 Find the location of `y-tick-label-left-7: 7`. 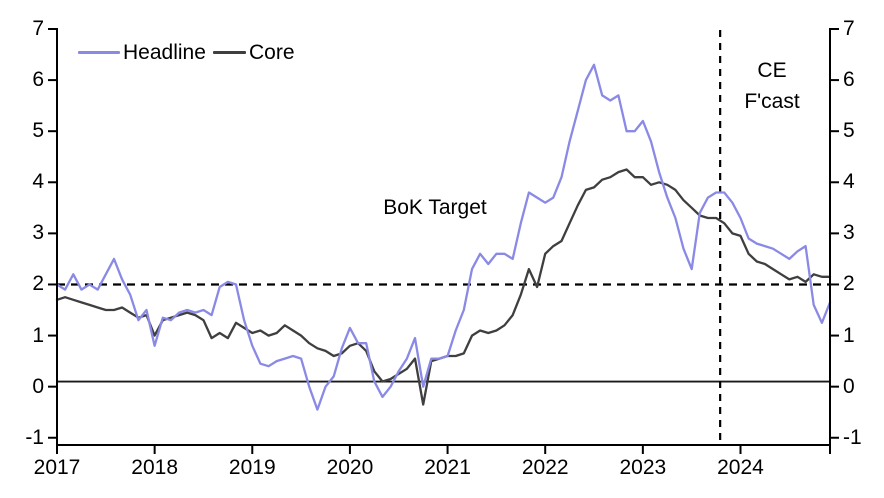

y-tick-label-left-7: 7 is located at coordinates (38, 28).